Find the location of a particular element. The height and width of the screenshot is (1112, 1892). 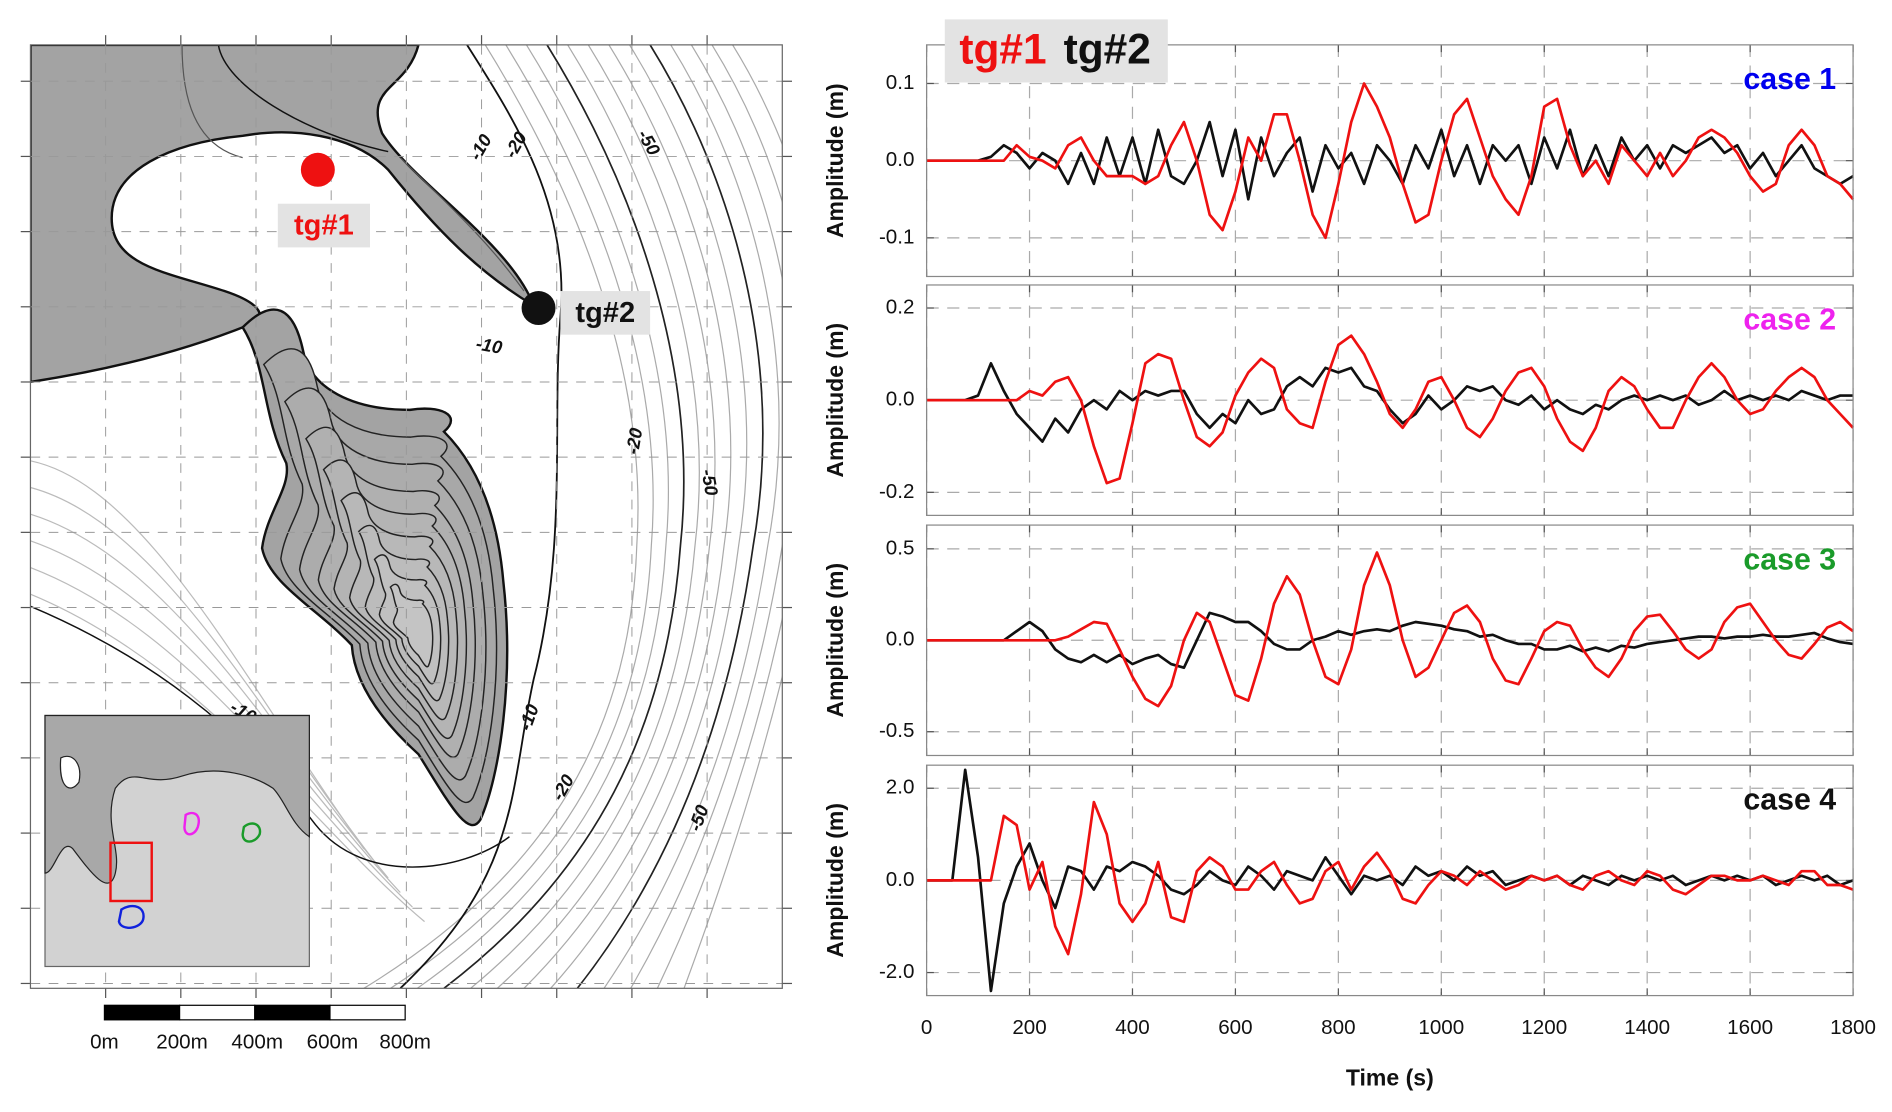

inset-map is located at coordinates (177, 841).